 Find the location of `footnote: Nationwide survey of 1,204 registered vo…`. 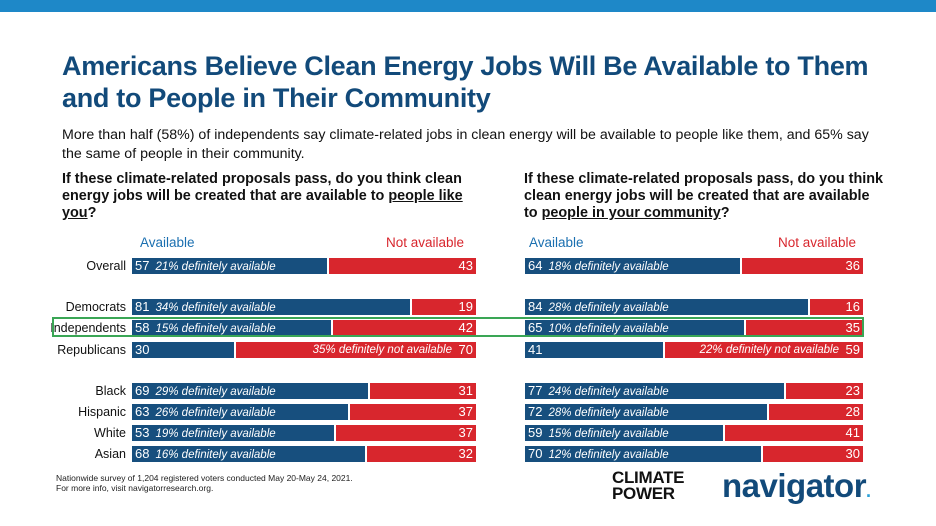

footnote: Nationwide survey of 1,204 registered vo… is located at coordinates (204, 483).